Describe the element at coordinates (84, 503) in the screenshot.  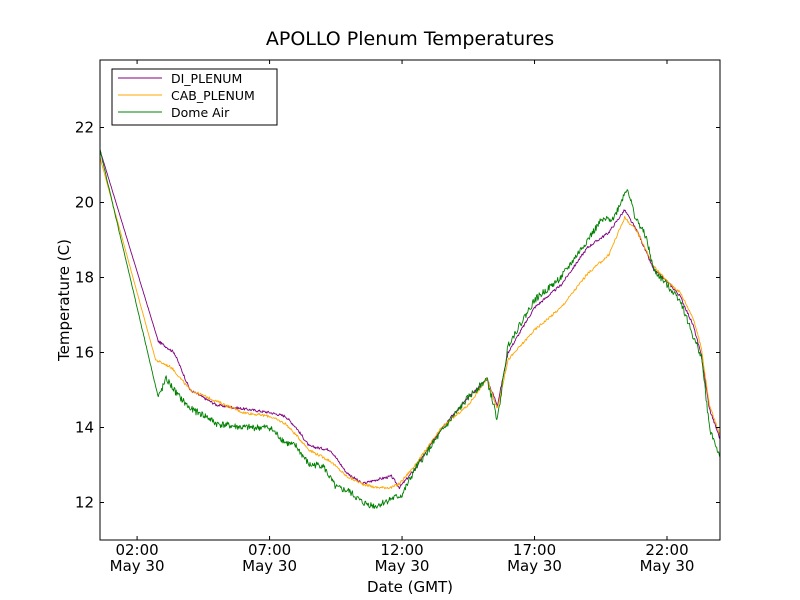
I see `y-tick-label: 12` at that location.